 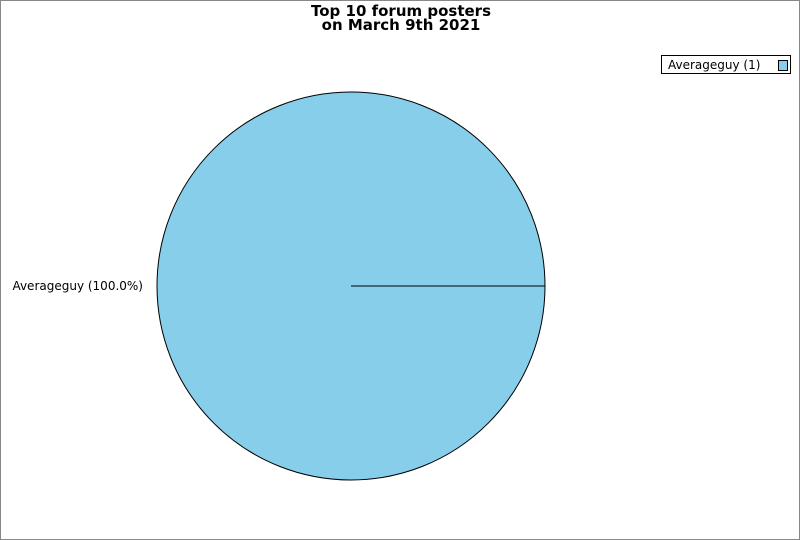 What do you see at coordinates (714, 65) in the screenshot?
I see `legend-label: Averageguy (1)` at bounding box center [714, 65].